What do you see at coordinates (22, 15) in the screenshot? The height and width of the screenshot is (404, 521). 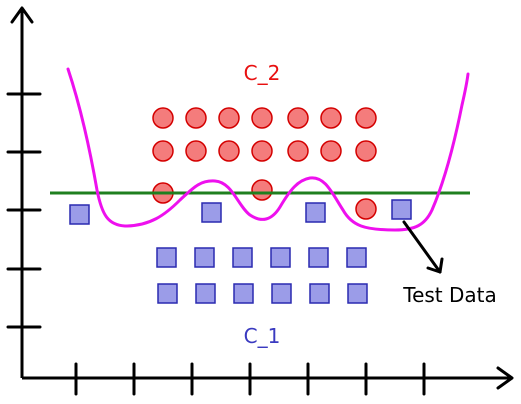 I see `y-axis-arrowhead` at bounding box center [22, 15].